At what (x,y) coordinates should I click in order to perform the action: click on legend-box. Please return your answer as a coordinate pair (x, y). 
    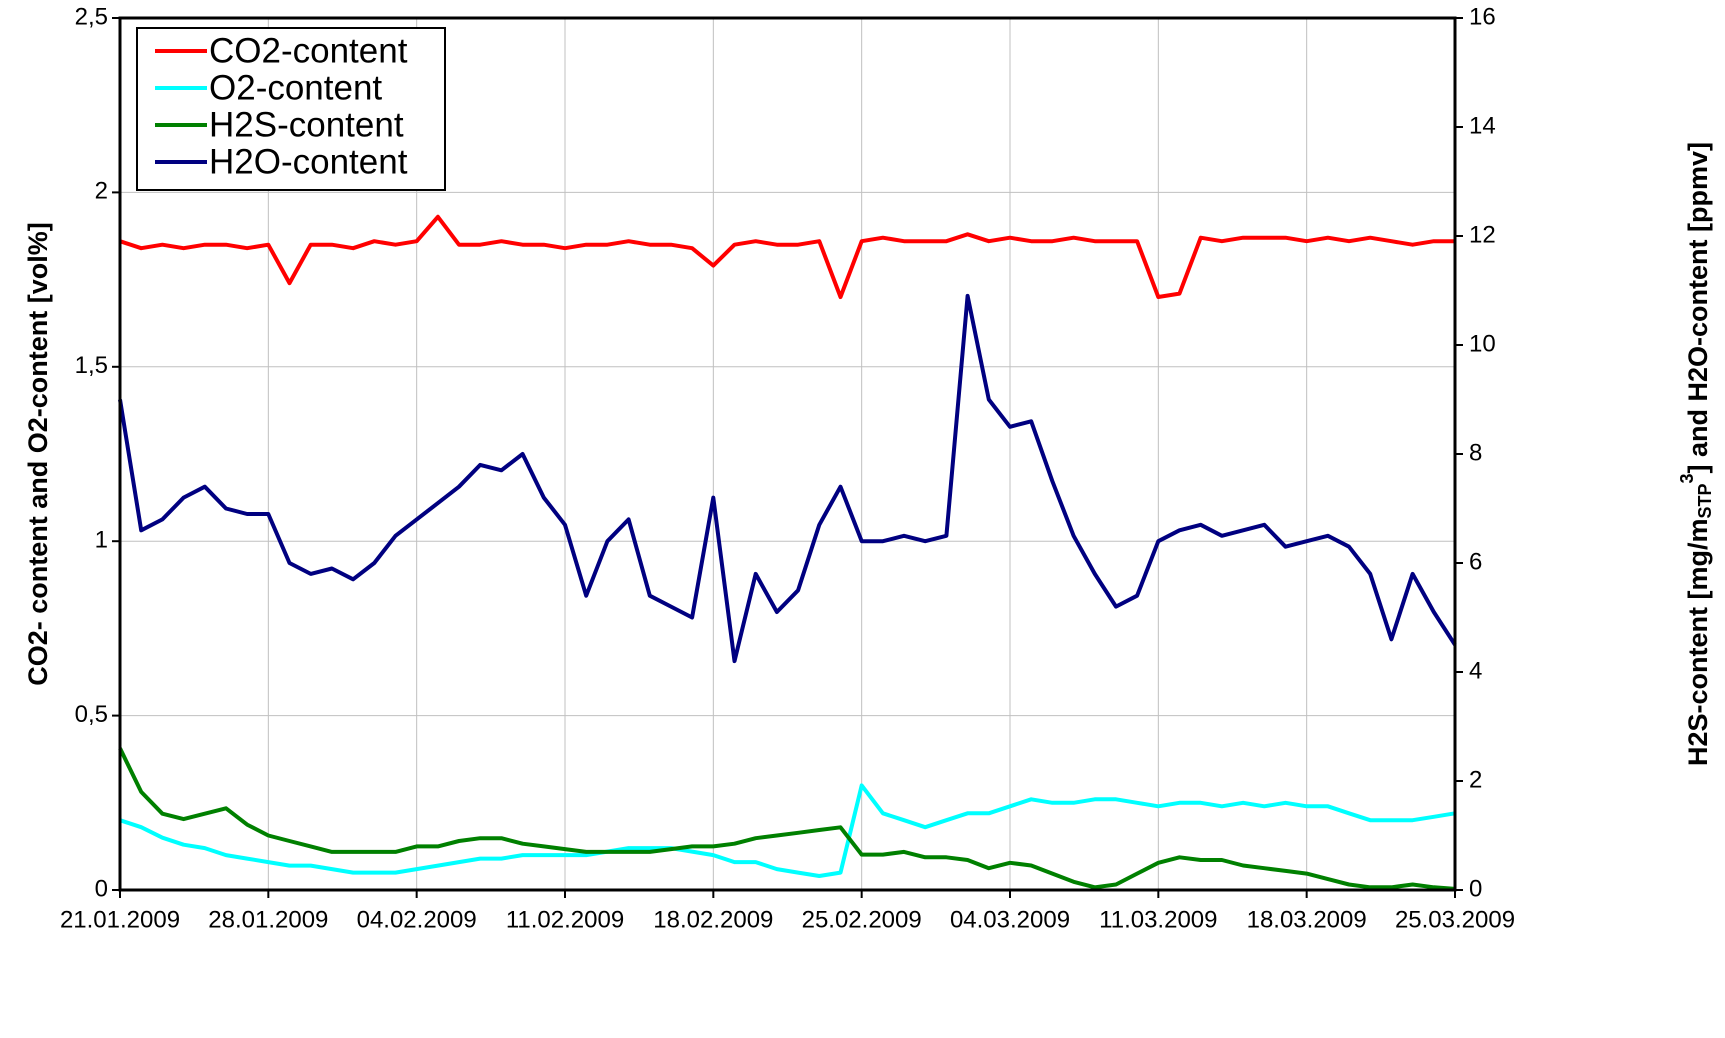
    Looking at the image, I should click on (291, 109).